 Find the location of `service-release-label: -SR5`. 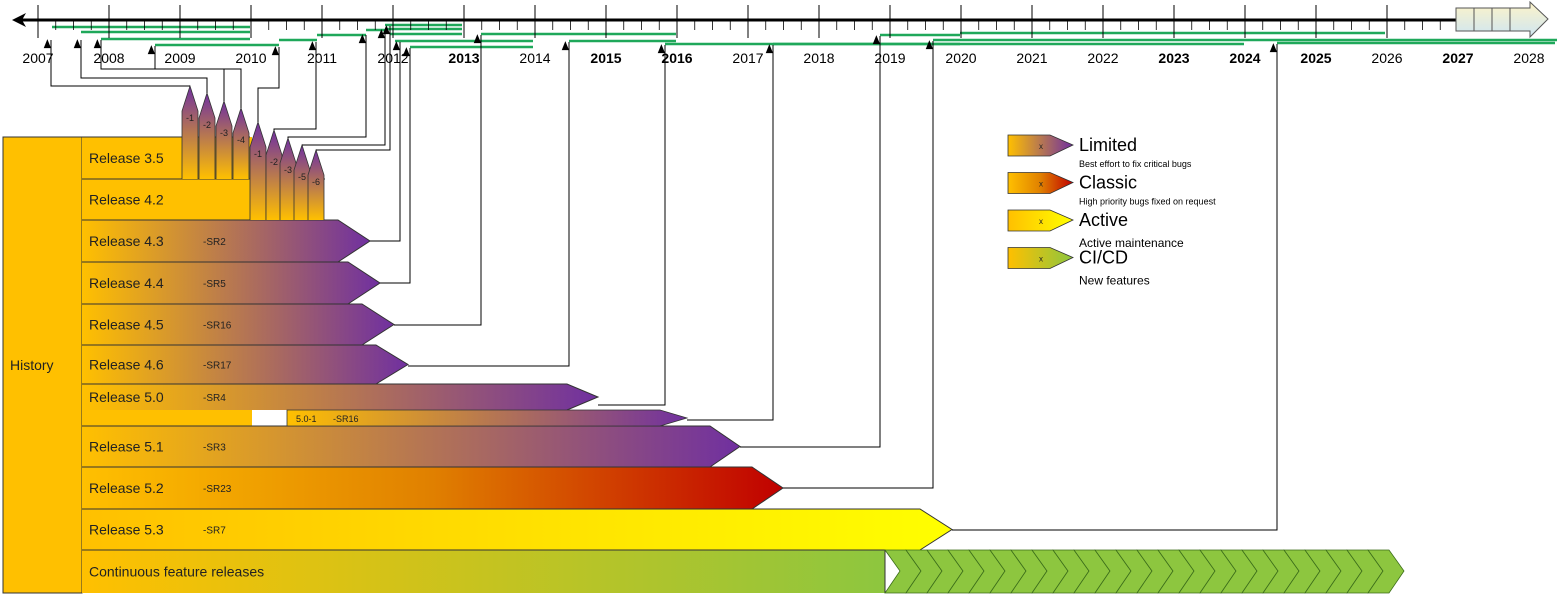

service-release-label: -SR5 is located at coordinates (214, 284).